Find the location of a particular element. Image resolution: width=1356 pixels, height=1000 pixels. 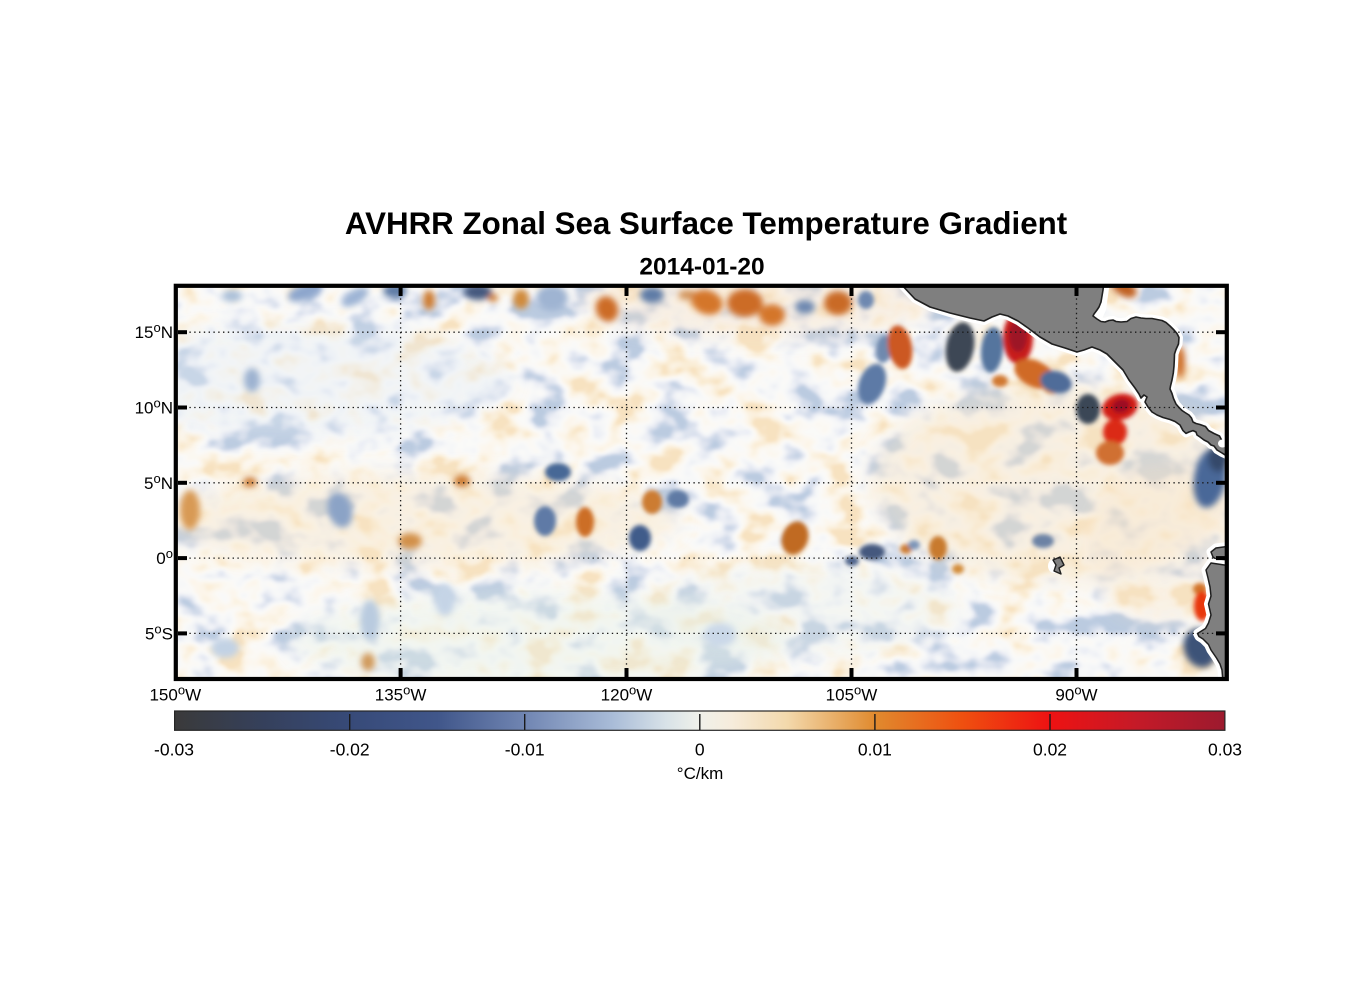

svg-text: 0.03 is located at coordinates (1225, 750).